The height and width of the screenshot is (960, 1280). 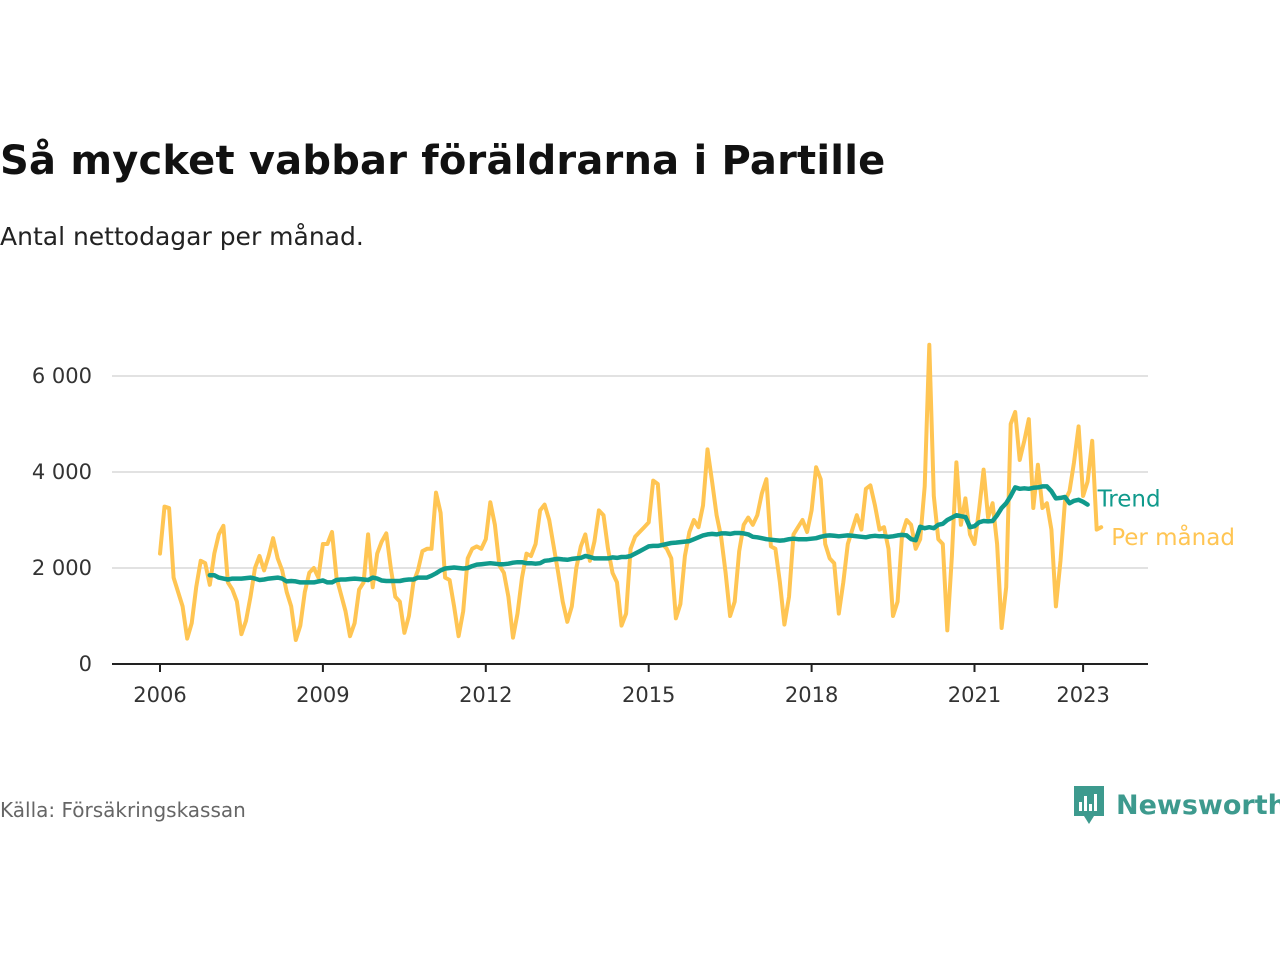 I want to click on x-tick-label: 2021, so click(x=974, y=695).